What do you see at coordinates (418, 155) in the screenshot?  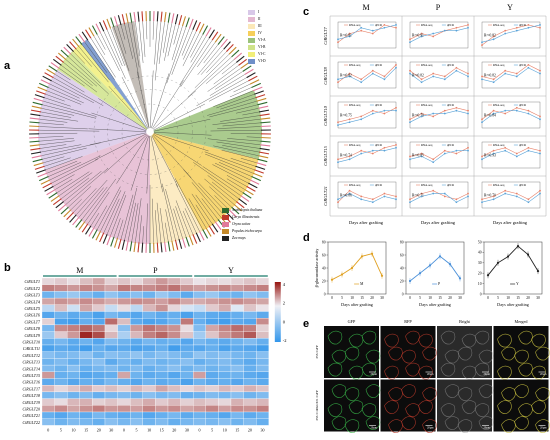 I see `r-squared-label: R²=0.85` at bounding box center [418, 155].